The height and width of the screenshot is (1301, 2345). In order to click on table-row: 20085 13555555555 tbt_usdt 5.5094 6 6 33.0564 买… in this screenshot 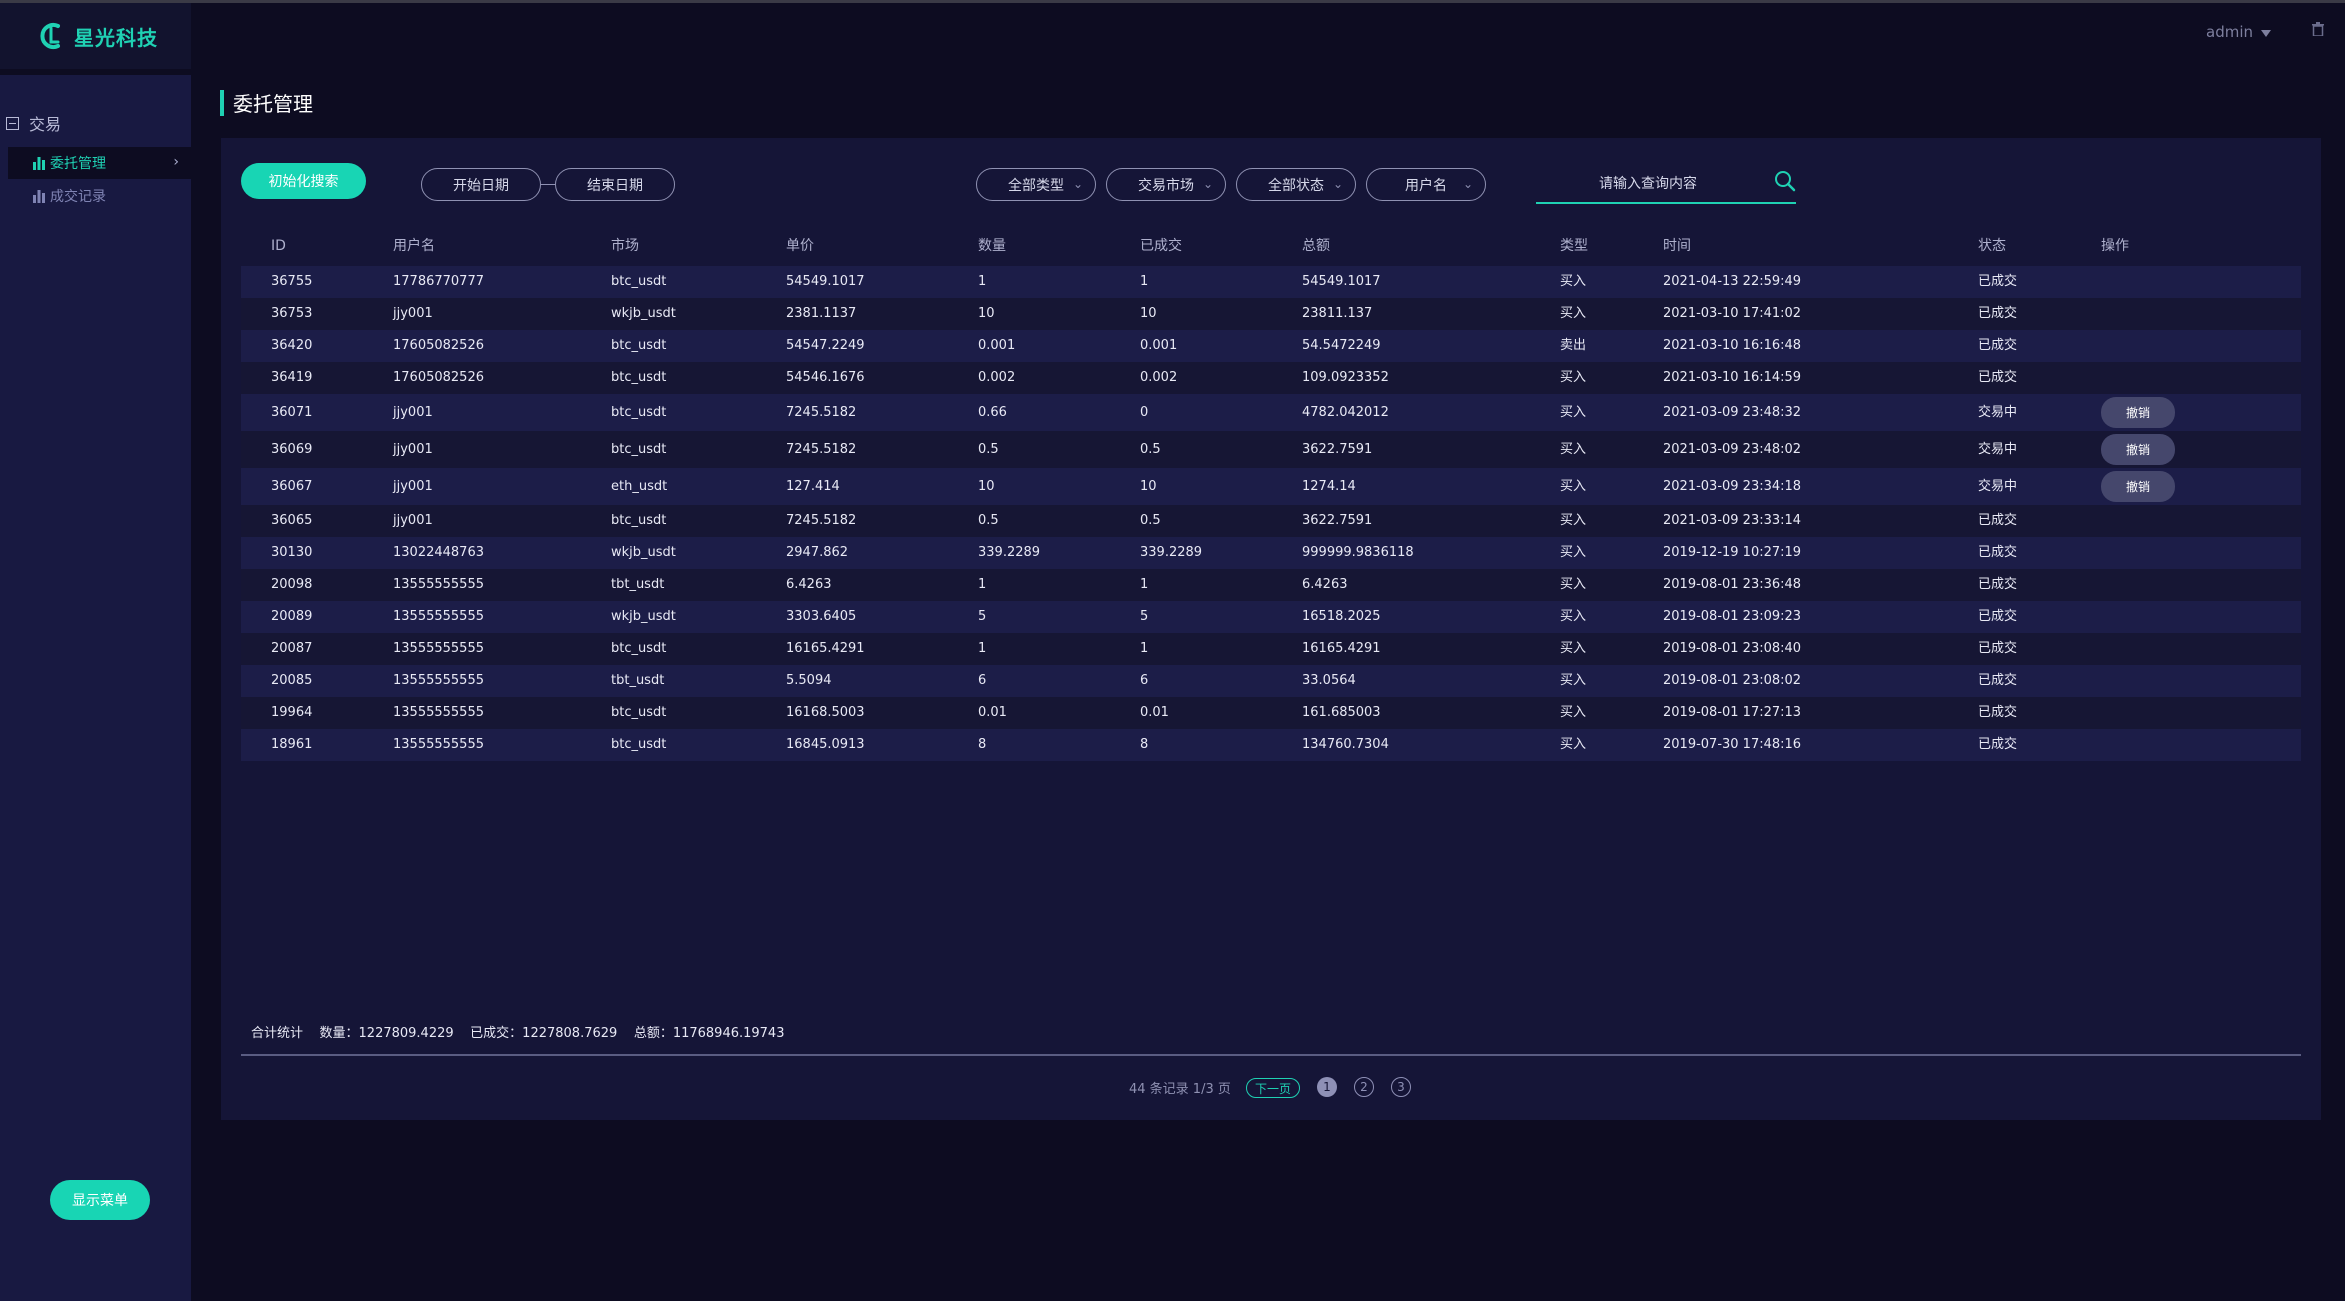, I will do `click(1271, 681)`.